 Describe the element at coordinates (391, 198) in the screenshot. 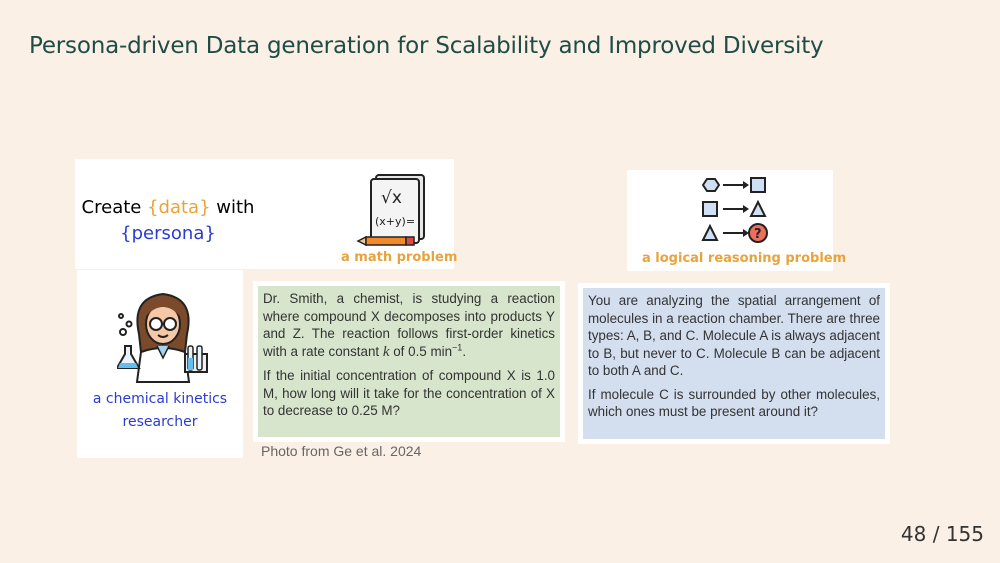

I see `sqrt-x-text: √x` at that location.